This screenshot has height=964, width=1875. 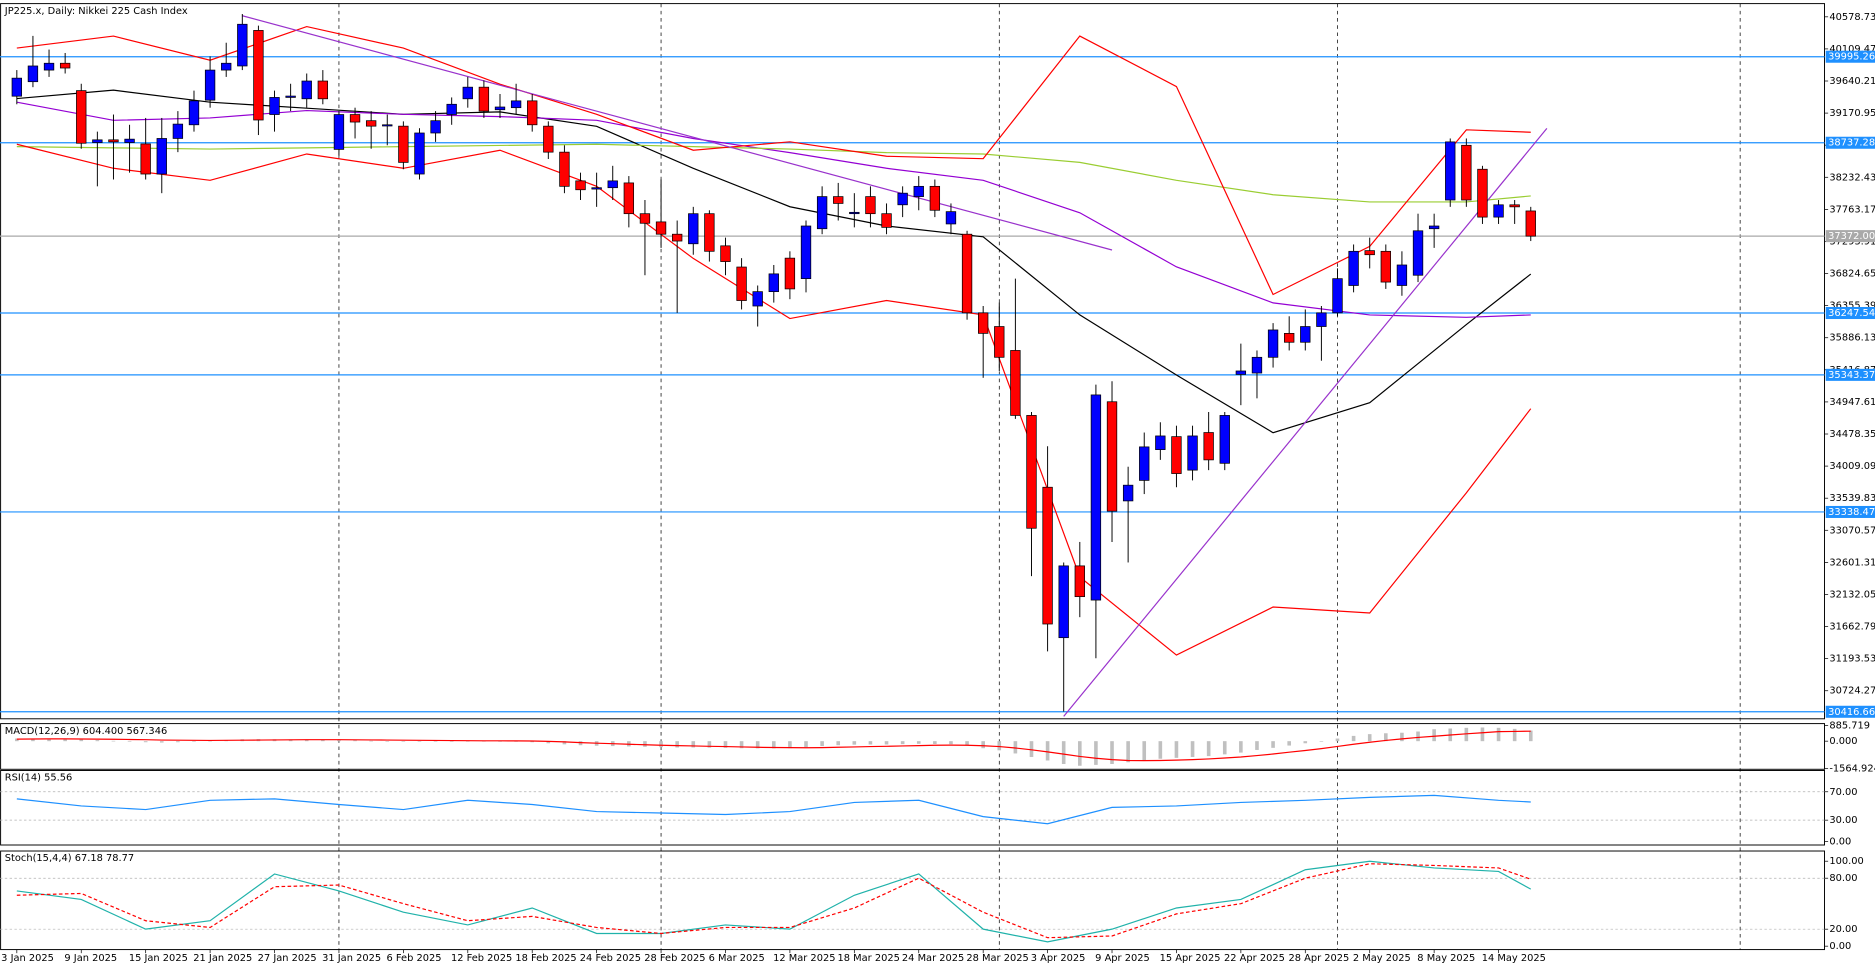 I want to click on x-tick-label: 28 Apr 2025, so click(x=1318, y=958).